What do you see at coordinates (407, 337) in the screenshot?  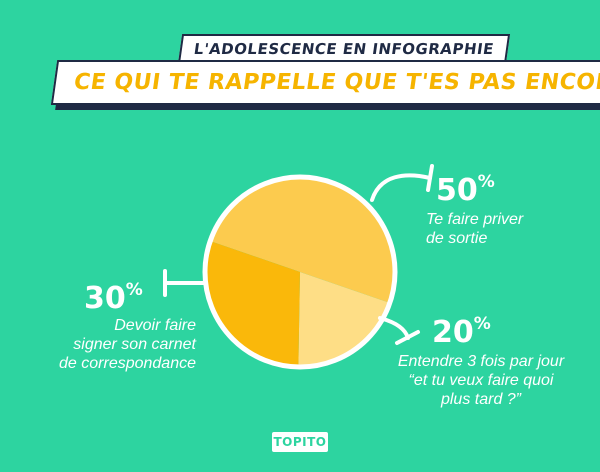 I see `connector-20-tick` at bounding box center [407, 337].